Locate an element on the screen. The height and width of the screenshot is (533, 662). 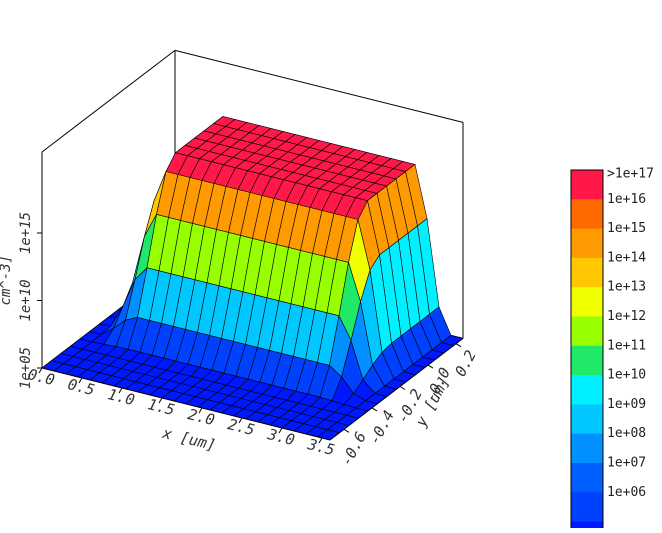
y-tick-label: 0.2 is located at coordinates (465, 363).